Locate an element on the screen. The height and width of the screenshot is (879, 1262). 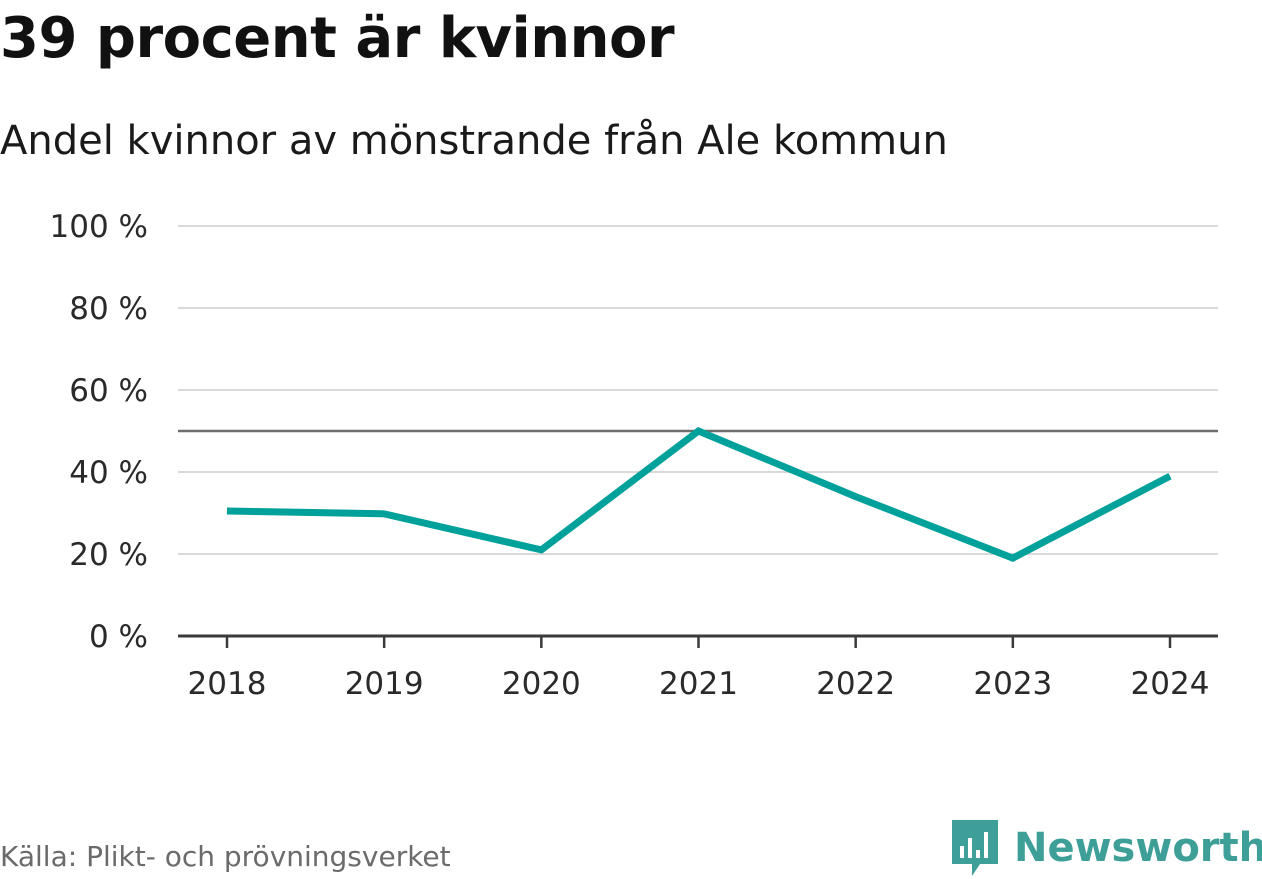
x-tick-label: 2018 is located at coordinates (227, 684).